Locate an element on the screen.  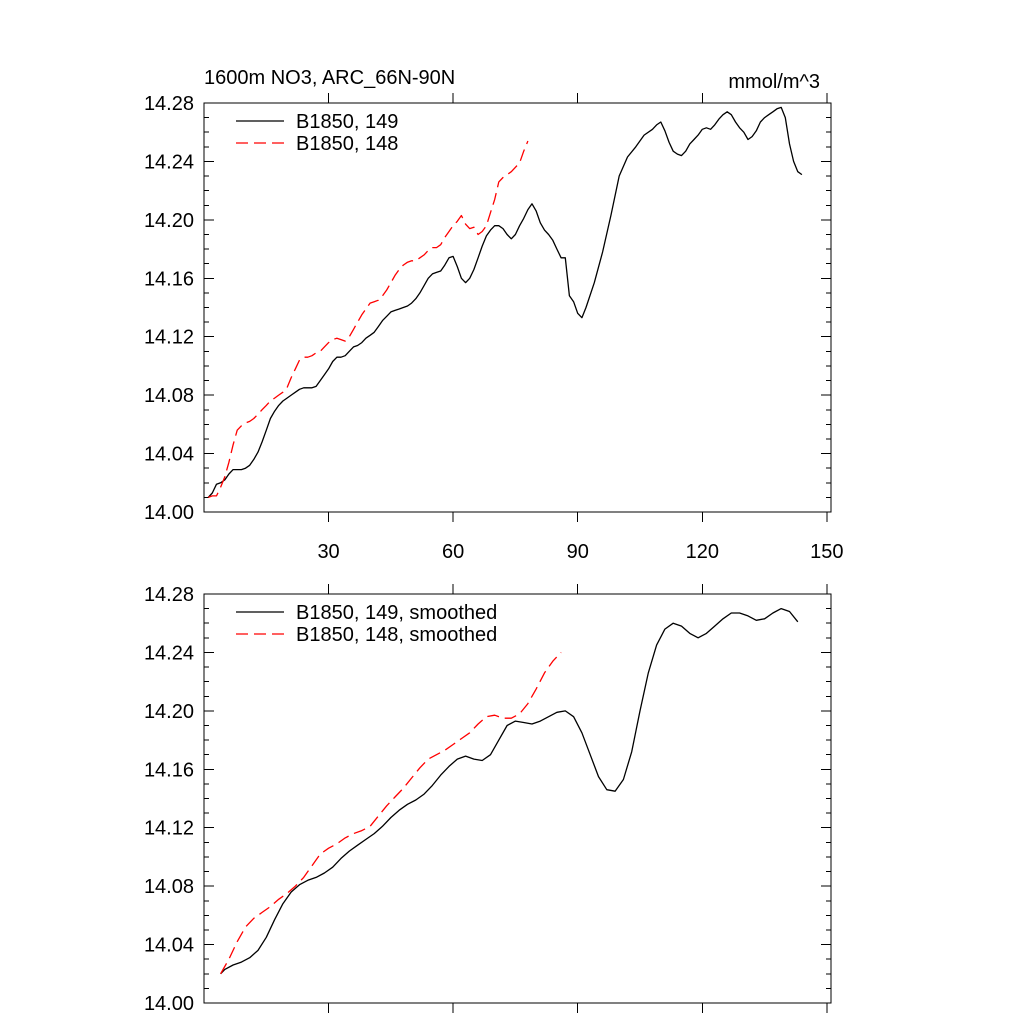
legend-label-1: B1850, 149, smoothed is located at coordinates (396, 613).